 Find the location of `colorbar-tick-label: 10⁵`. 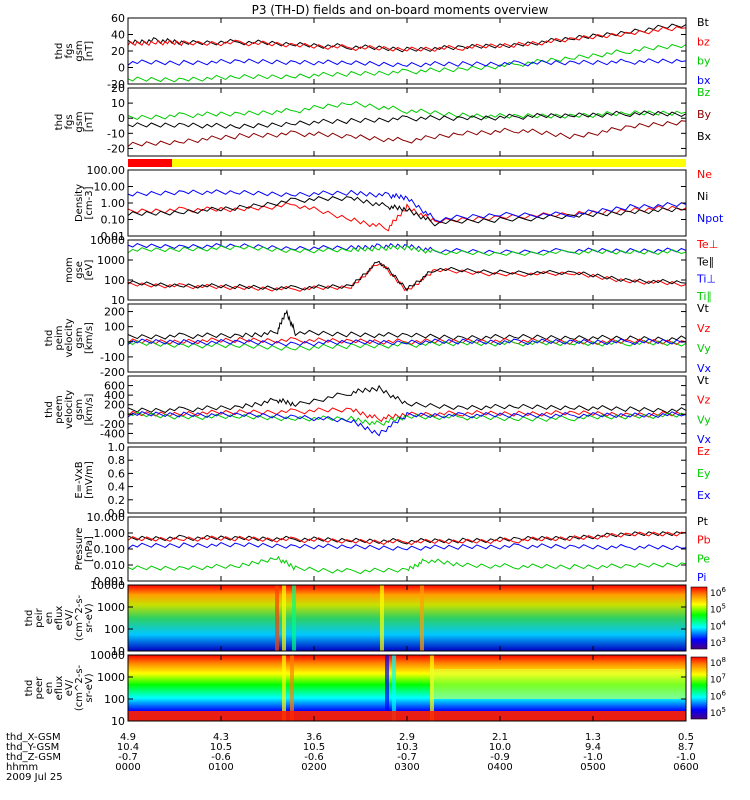

colorbar-tick-label: 10⁵ is located at coordinates (718, 712).